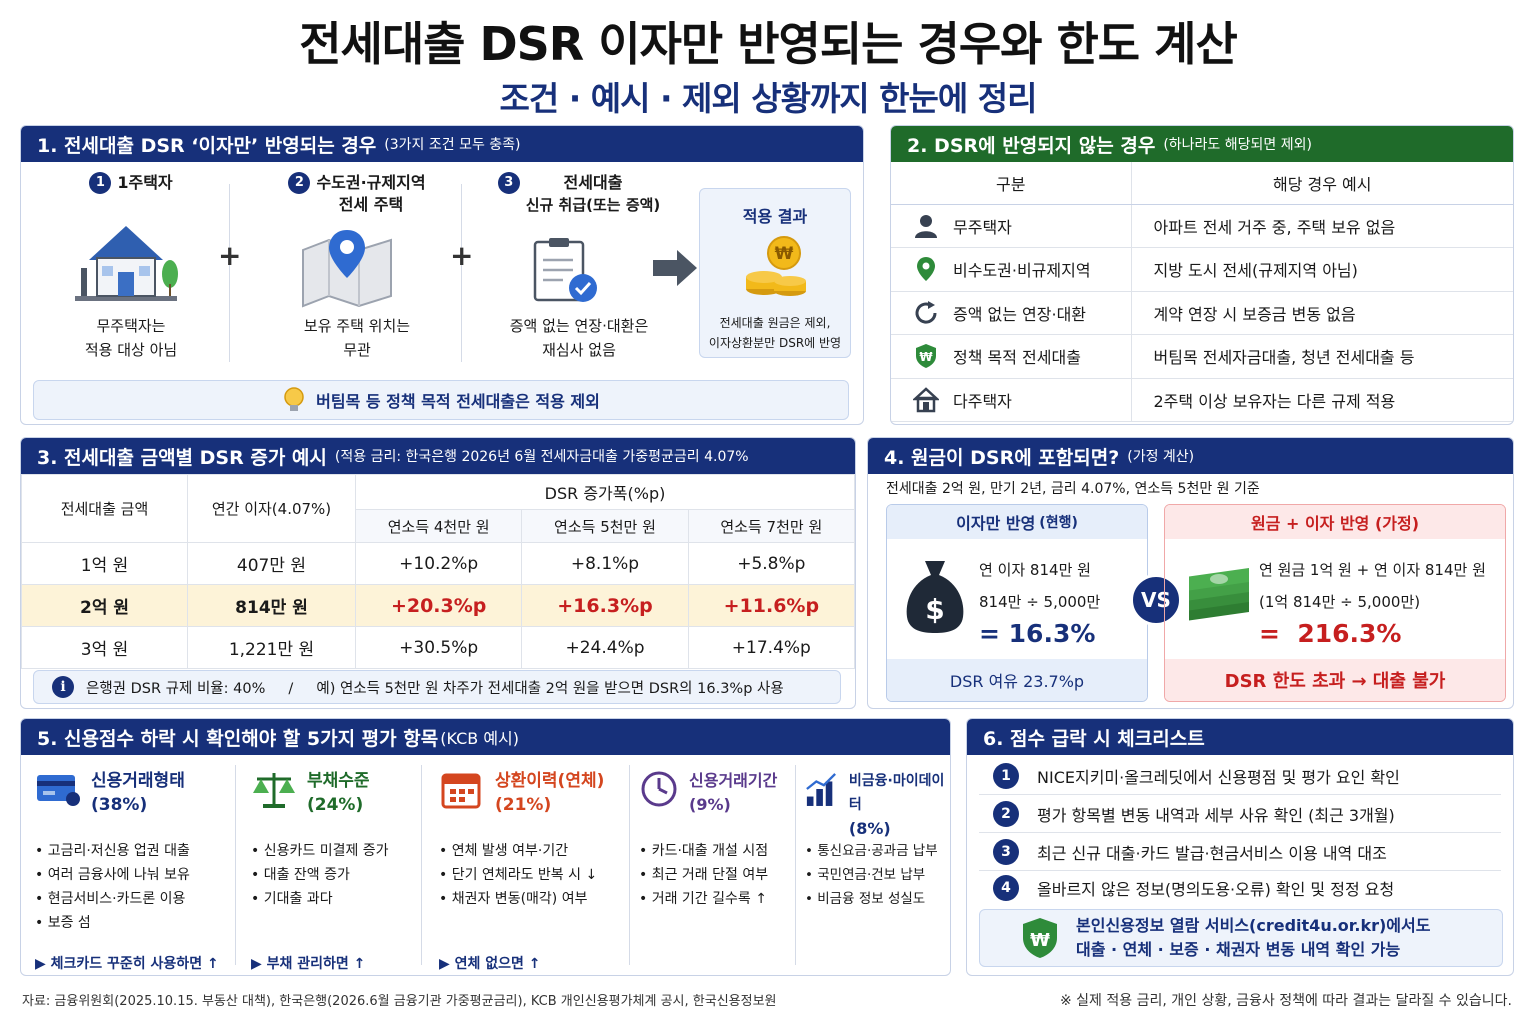 The image size is (1536, 1024). Describe the element at coordinates (335, 805) in the screenshot. I see `factor-weight: (24%)` at that location.